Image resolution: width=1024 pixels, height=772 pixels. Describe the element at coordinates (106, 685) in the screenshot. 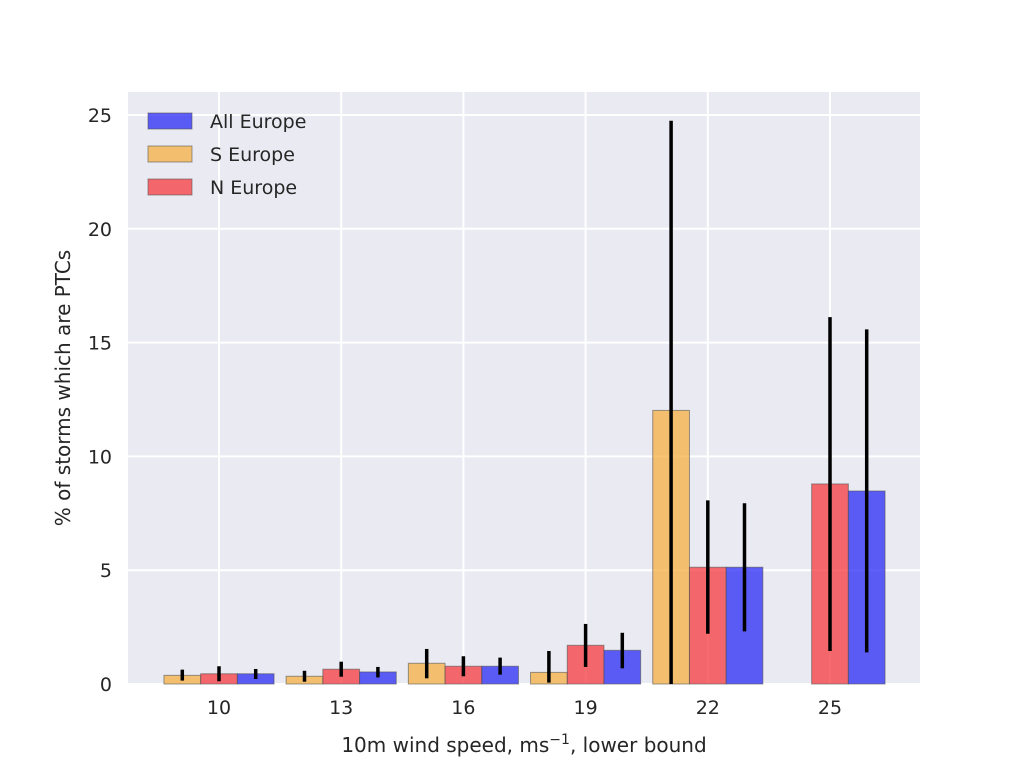

I see `y-tick-label: 0` at that location.